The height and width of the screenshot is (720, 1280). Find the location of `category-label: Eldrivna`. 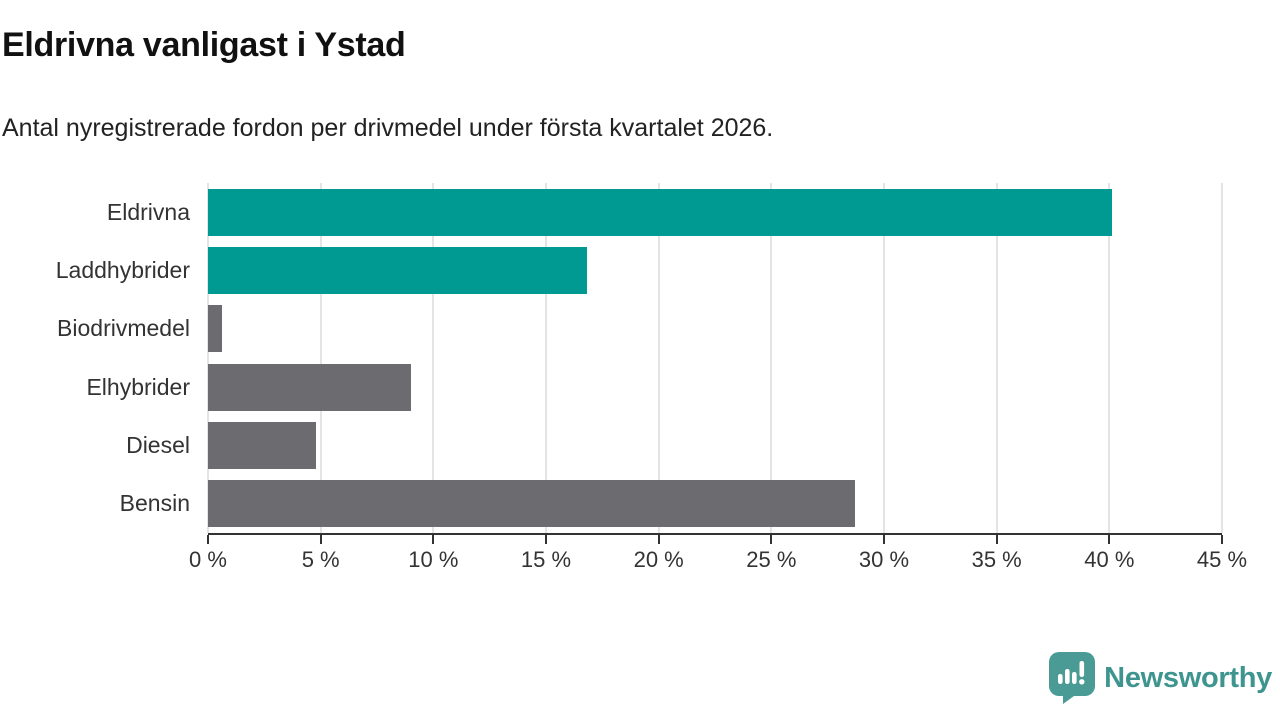

category-label: Eldrivna is located at coordinates (148, 211).